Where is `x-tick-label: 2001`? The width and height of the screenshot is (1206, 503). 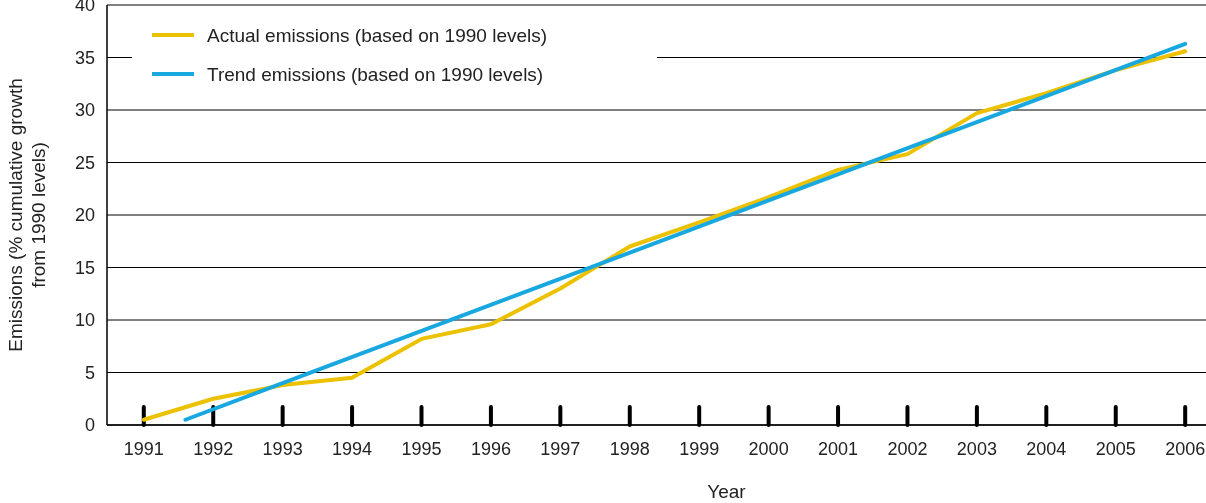 x-tick-label: 2001 is located at coordinates (838, 449).